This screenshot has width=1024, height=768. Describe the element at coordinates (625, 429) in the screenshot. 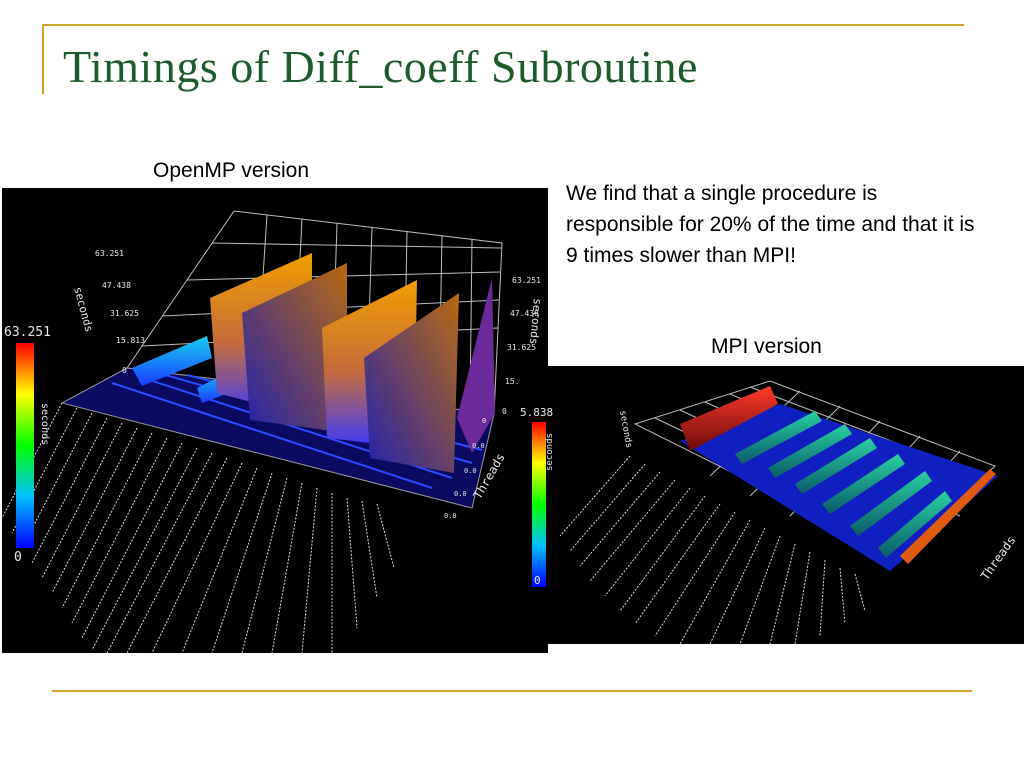

I see `mpi-axis-label-seconds: seconds` at that location.